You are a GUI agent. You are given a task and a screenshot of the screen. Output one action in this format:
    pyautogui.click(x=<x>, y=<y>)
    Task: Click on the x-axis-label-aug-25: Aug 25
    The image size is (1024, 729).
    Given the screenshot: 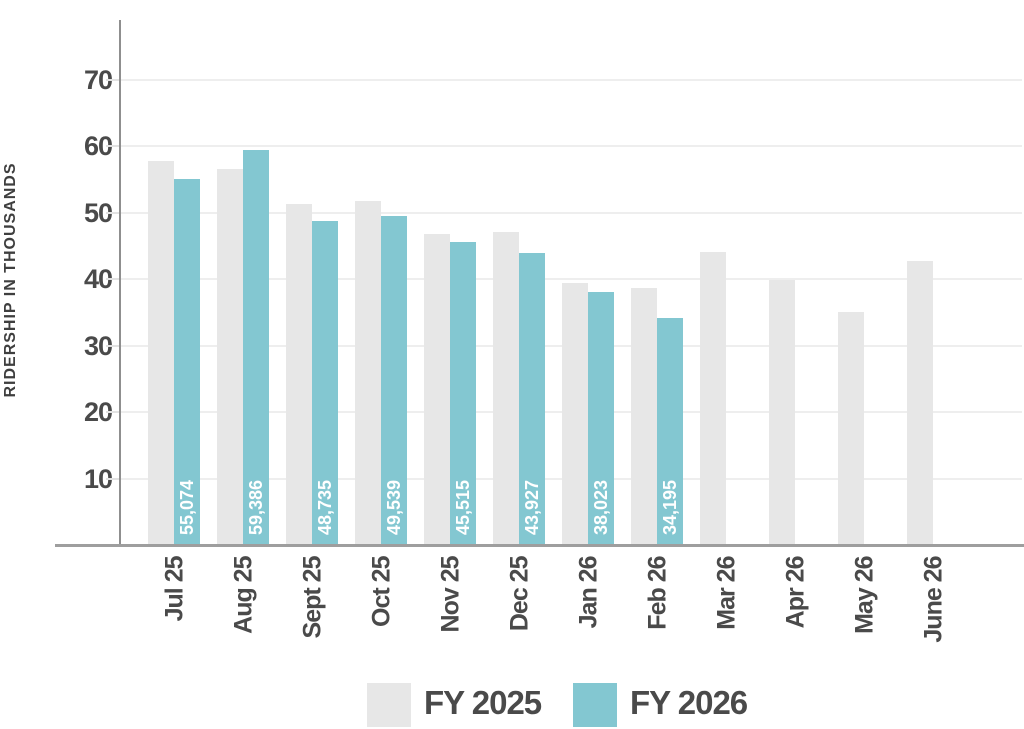 What is the action you would take?
    pyautogui.click(x=243, y=595)
    